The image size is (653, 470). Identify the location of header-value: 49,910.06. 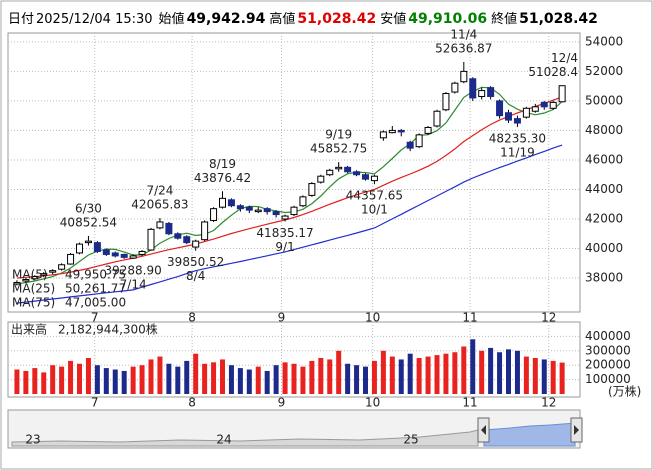
(448, 19).